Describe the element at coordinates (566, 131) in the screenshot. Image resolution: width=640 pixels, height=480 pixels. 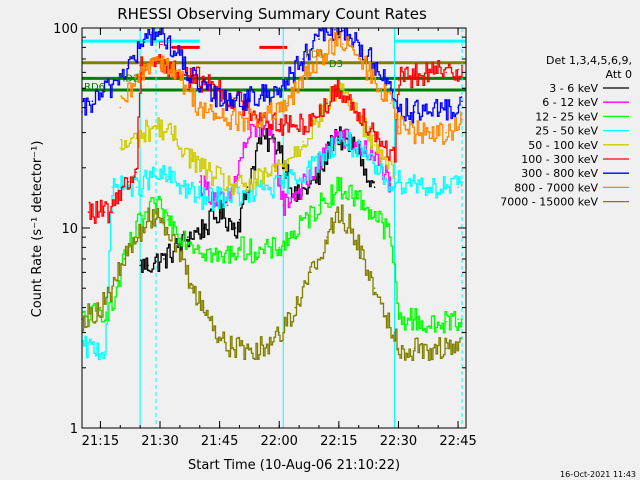
I see `legend-label-3: 25 - 50 keV` at that location.